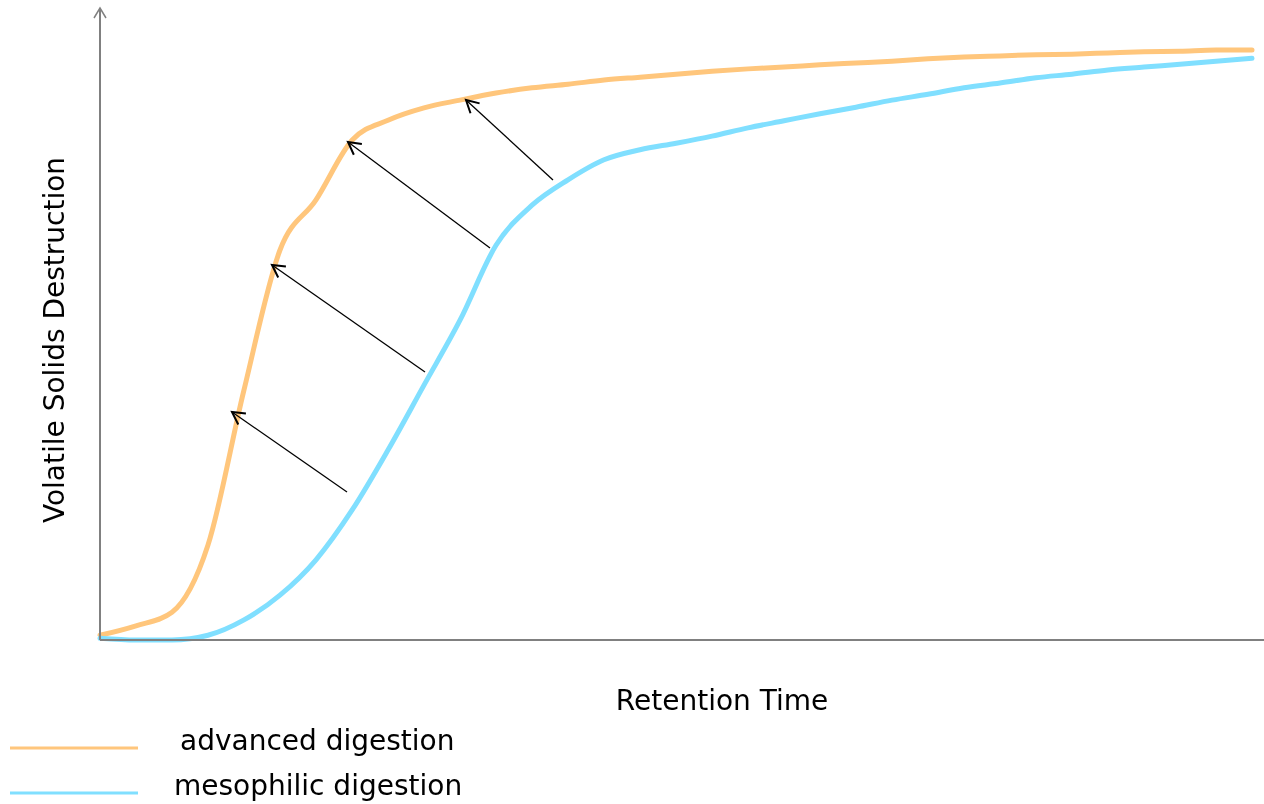  Describe the element at coordinates (54, 340) in the screenshot. I see `y-axis-title: Volatile Solids Destruction` at that location.